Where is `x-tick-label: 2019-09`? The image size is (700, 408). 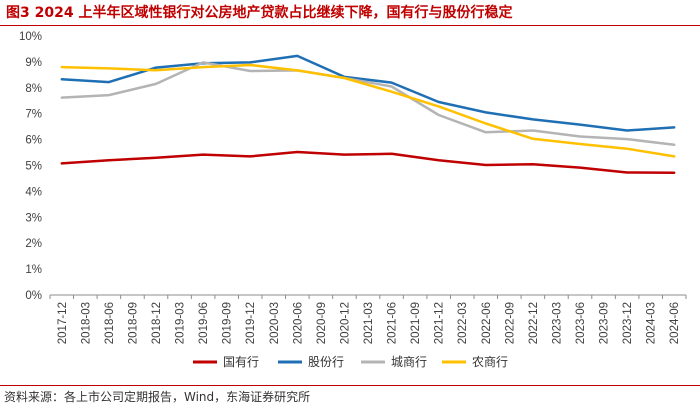
x-tick-label: 2019-09 is located at coordinates (228, 323).